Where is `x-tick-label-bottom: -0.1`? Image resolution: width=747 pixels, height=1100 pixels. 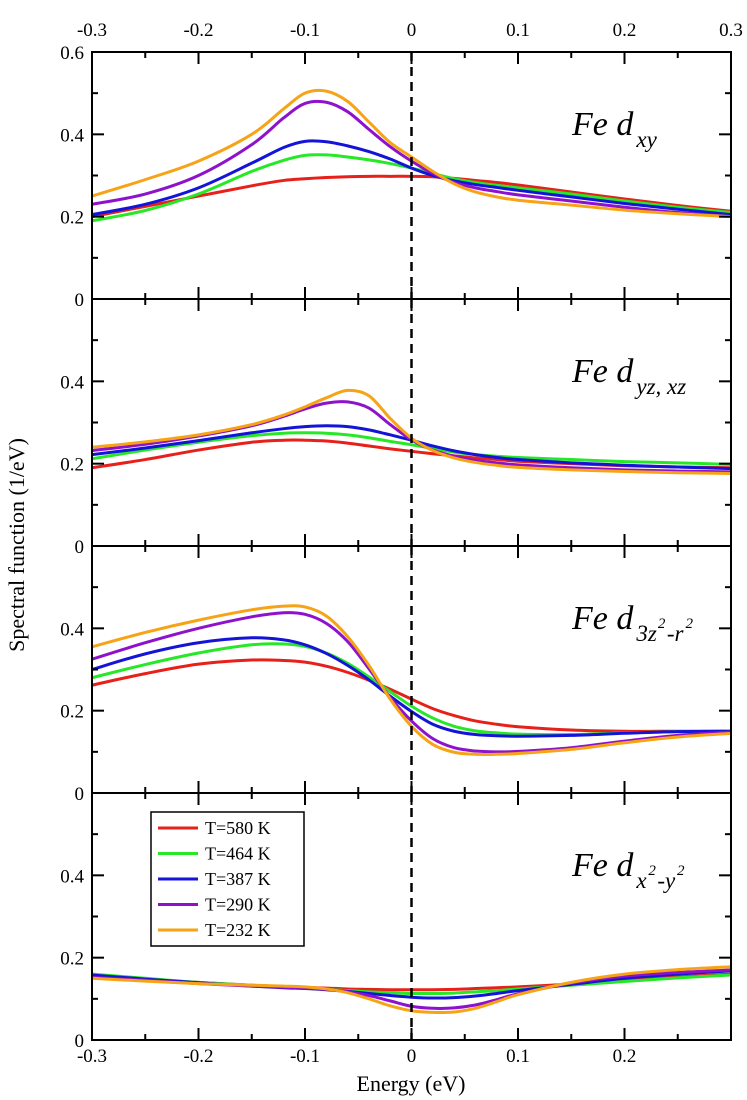 x-tick-label-bottom: -0.1 is located at coordinates (305, 1056).